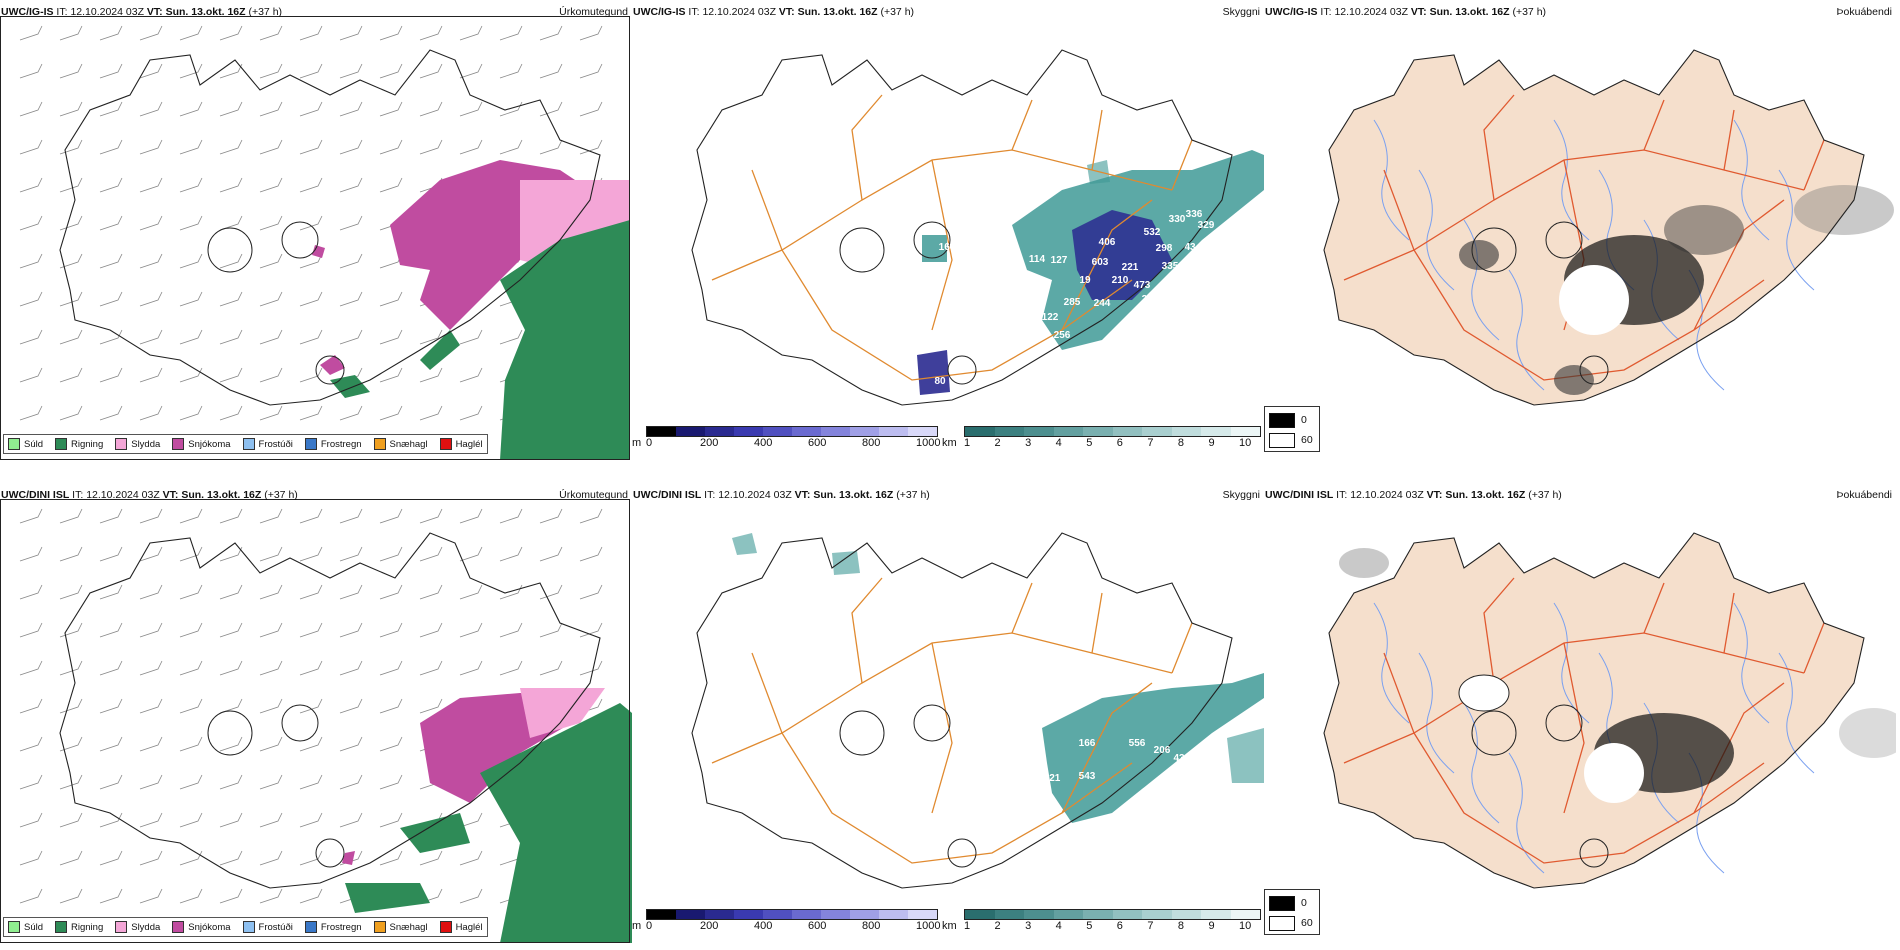  Describe the element at coordinates (275, 927) in the screenshot. I see `legend-label: Frostúði` at that location.